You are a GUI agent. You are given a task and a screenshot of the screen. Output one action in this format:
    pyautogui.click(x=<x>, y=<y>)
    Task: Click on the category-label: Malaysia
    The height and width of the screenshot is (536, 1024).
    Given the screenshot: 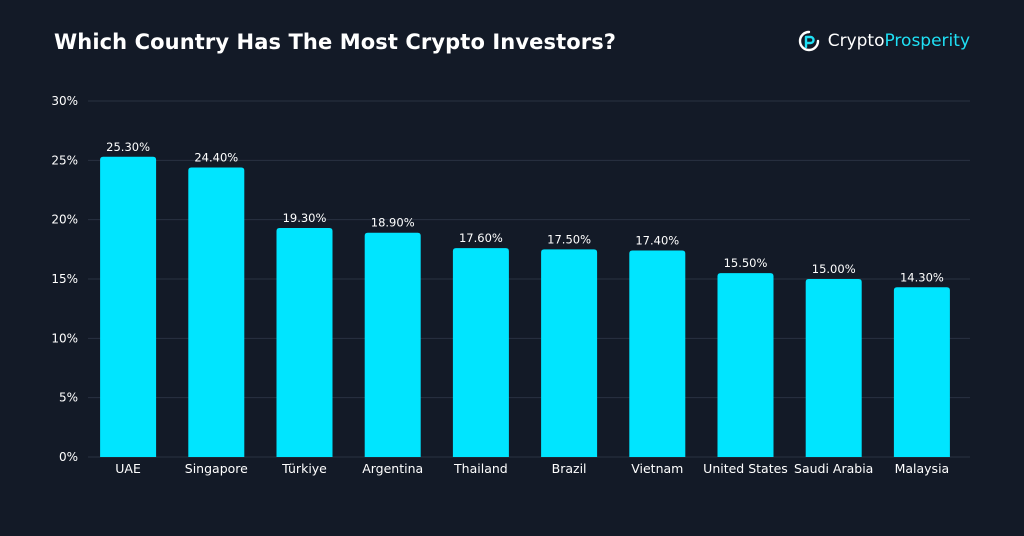 What is the action you would take?
    pyautogui.click(x=922, y=468)
    